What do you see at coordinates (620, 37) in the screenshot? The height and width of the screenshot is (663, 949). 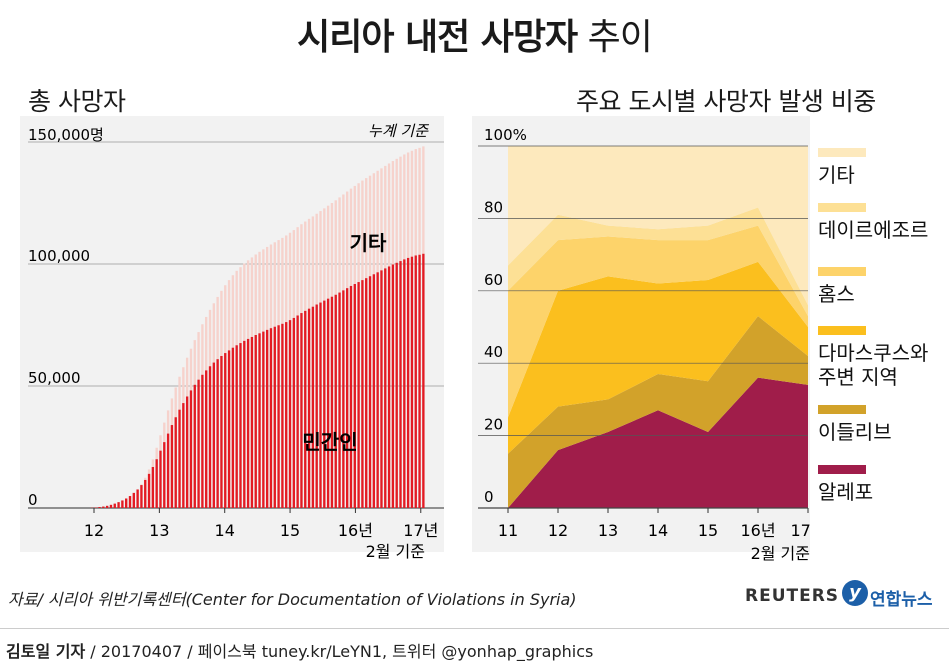 I see `title-suffix: 추이` at bounding box center [620, 37].